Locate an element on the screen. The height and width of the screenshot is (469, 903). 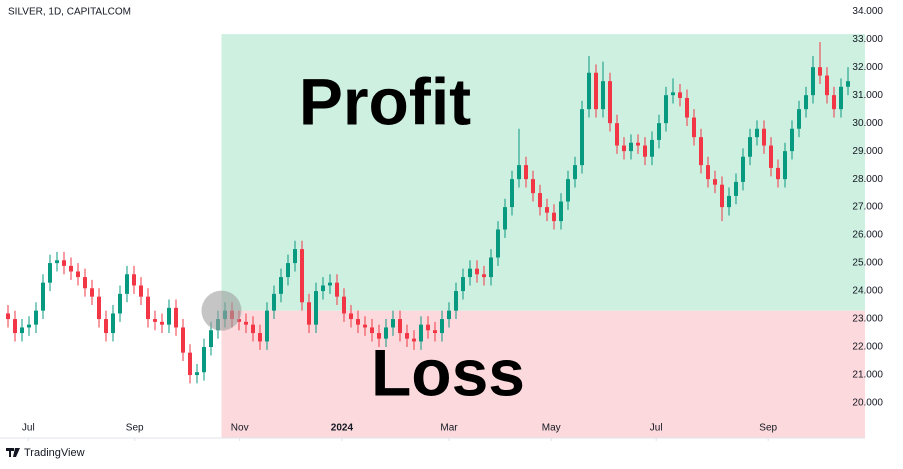
y-tick-label: 29.000 is located at coordinates (867, 151).